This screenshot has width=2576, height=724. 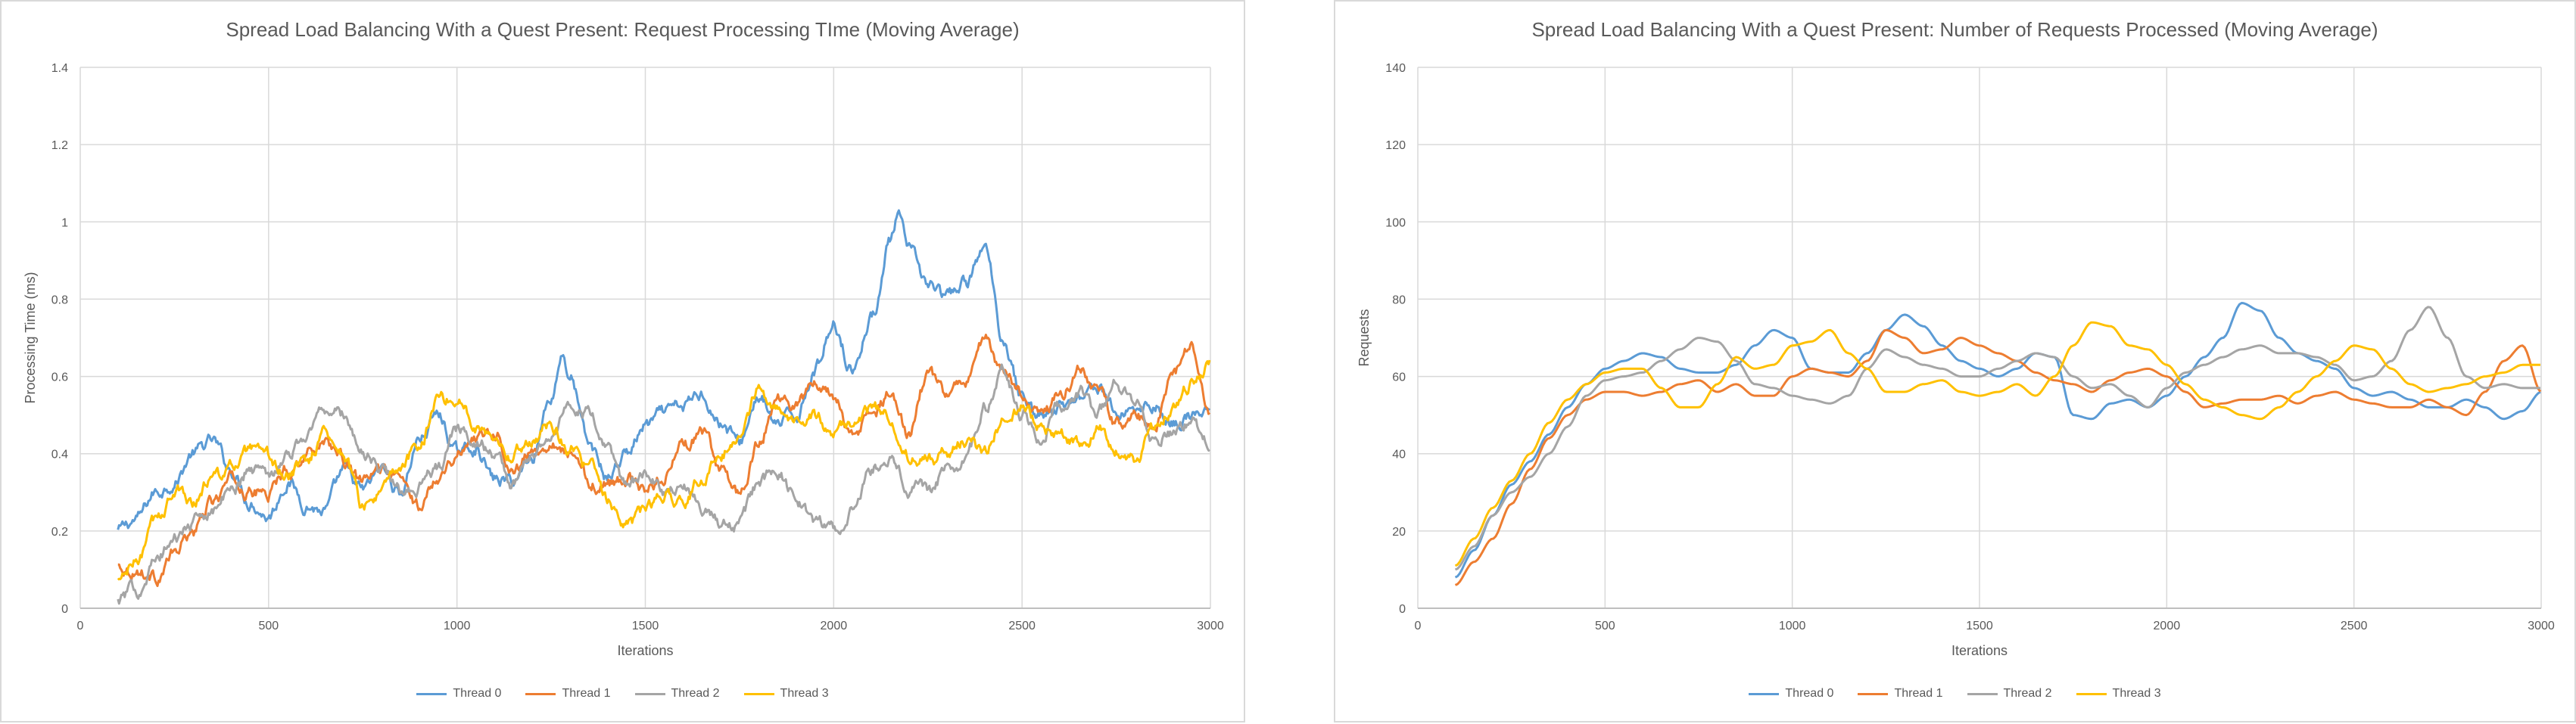 I want to click on y-tick-label: 1, so click(x=64, y=222).